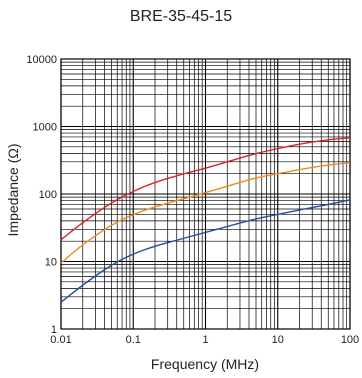 Image resolution: width=362 pixels, height=378 pixels. Describe the element at coordinates (51, 263) in the screenshot. I see `y-tick-label: 10` at that location.